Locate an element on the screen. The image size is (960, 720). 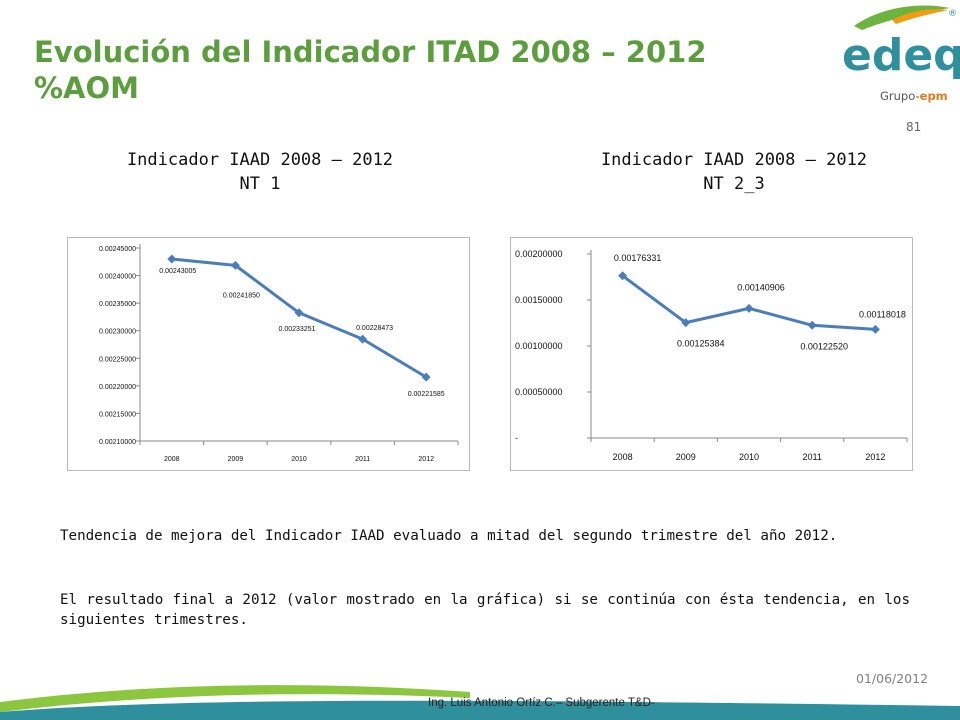
slide-date: 01/06/2012 is located at coordinates (892, 678).